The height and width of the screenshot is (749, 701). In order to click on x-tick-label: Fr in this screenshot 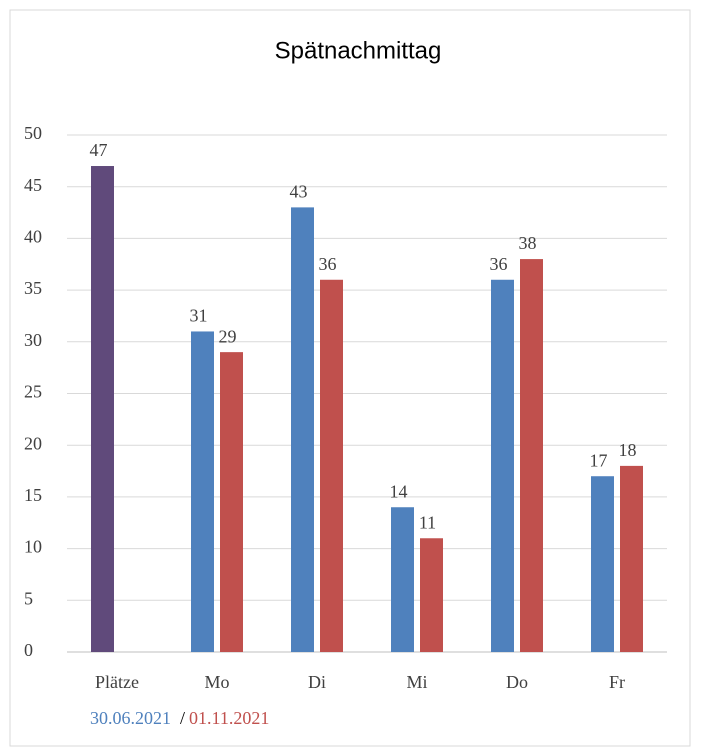, I will do `click(617, 682)`.